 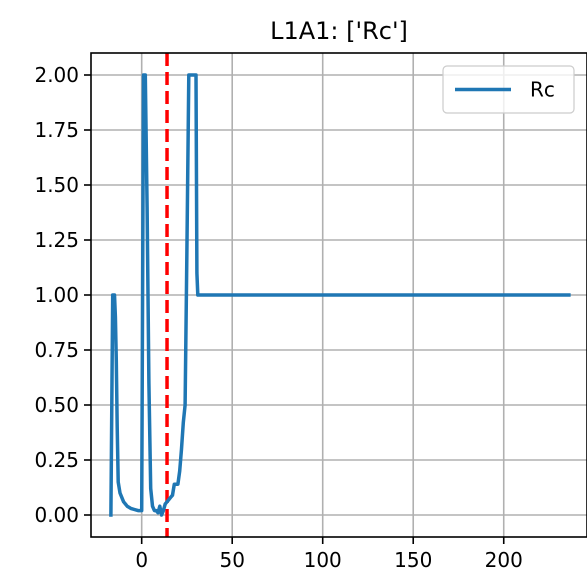 I want to click on y-tick-label: 1.25, so click(x=56, y=240).